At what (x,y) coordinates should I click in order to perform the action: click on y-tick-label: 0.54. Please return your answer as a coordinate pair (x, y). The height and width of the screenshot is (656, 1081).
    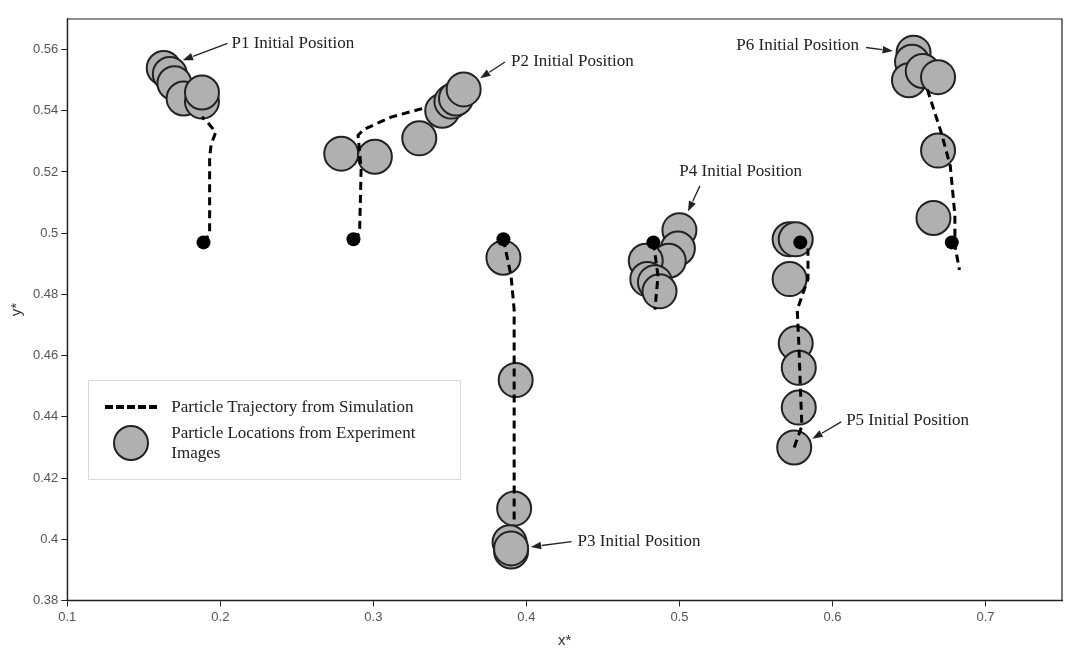
    Looking at the image, I should click on (45, 110).